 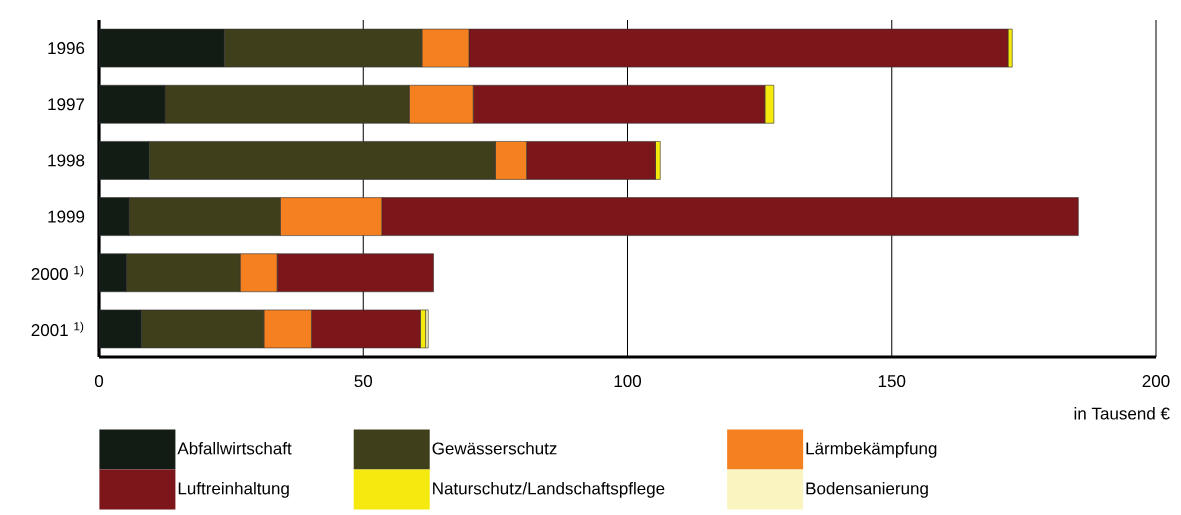 What do you see at coordinates (628, 381) in the screenshot?
I see `x-tick-label: 100` at bounding box center [628, 381].